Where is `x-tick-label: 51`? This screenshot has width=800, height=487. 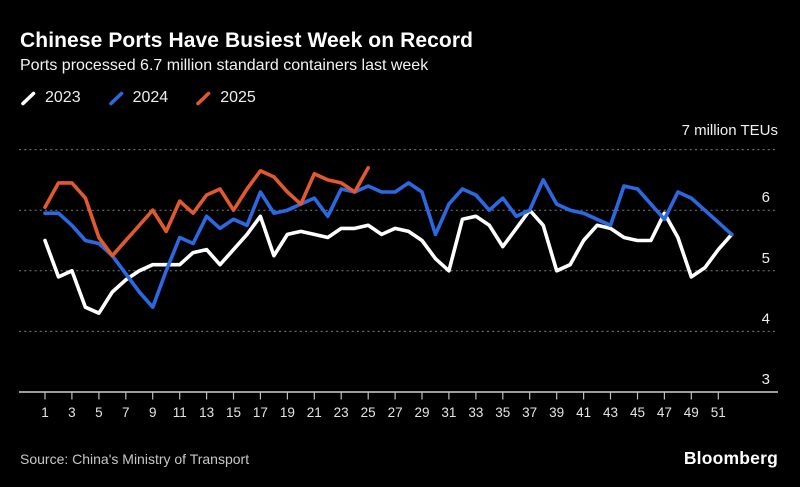 x-tick-label: 51 is located at coordinates (718, 412).